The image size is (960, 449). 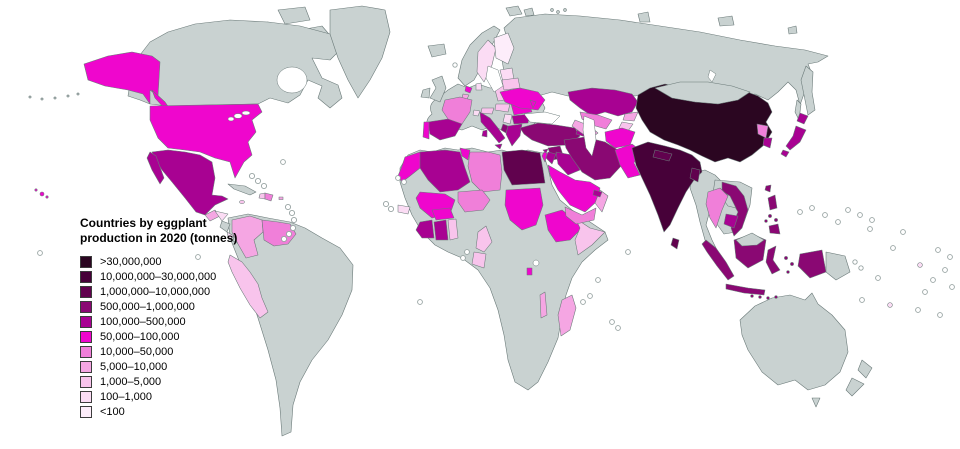 What do you see at coordinates (445, 129) in the screenshot?
I see `country-spain` at bounding box center [445, 129].